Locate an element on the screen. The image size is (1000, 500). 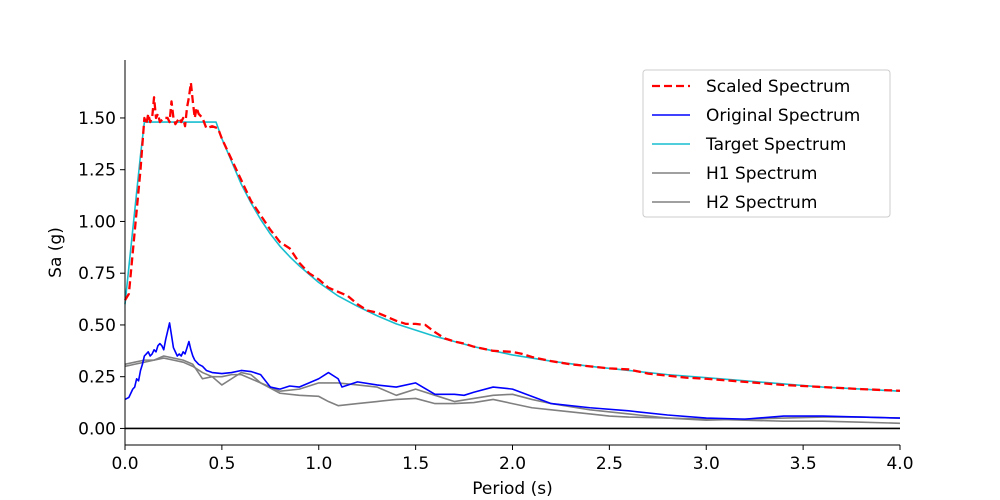
y-tick-label: 0.75 is located at coordinates (97, 274).